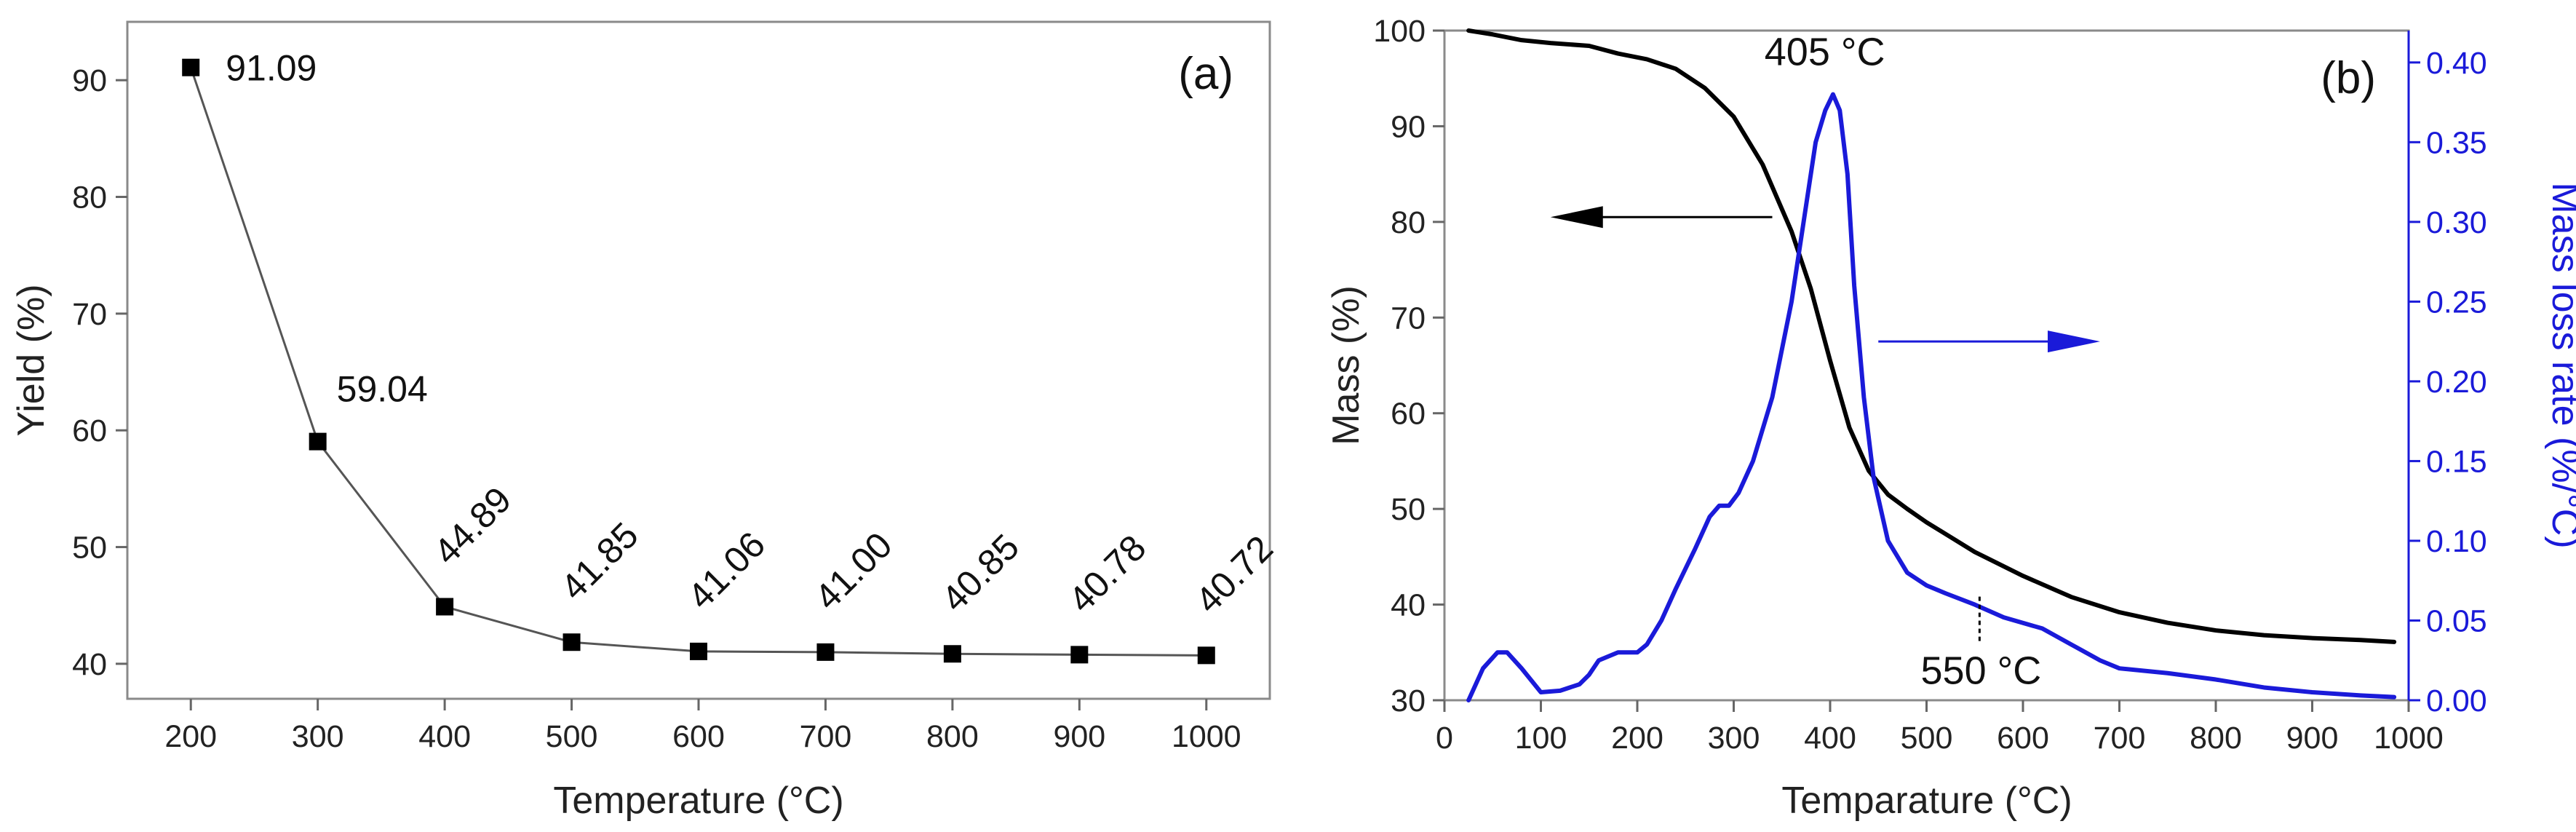 This screenshot has height=832, width=2576. Describe the element at coordinates (1408, 509) in the screenshot. I see `panel-b-left-y-tick-label: 50` at that location.